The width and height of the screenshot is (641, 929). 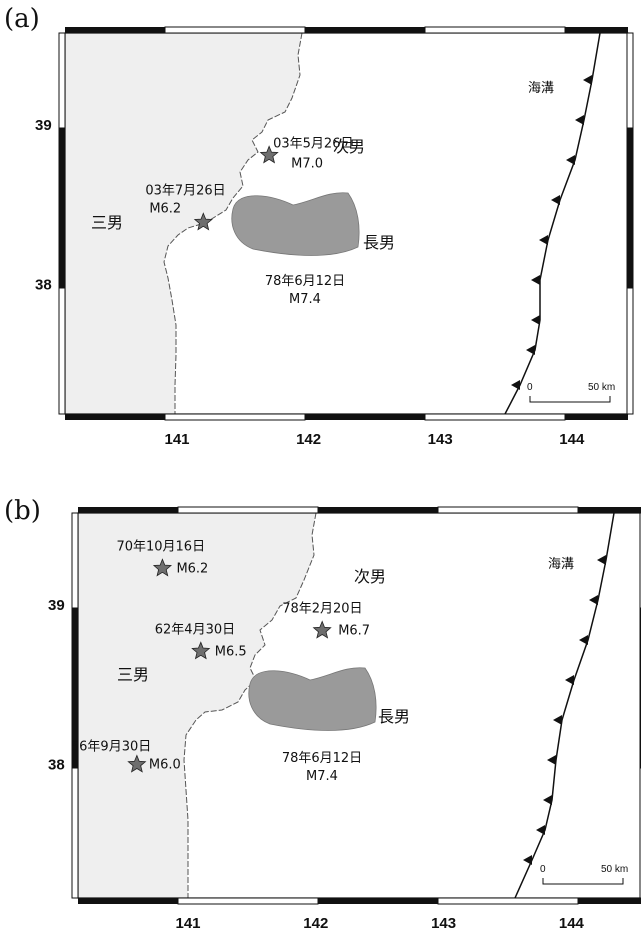 I want to click on coastline, so click(x=233, y=223).